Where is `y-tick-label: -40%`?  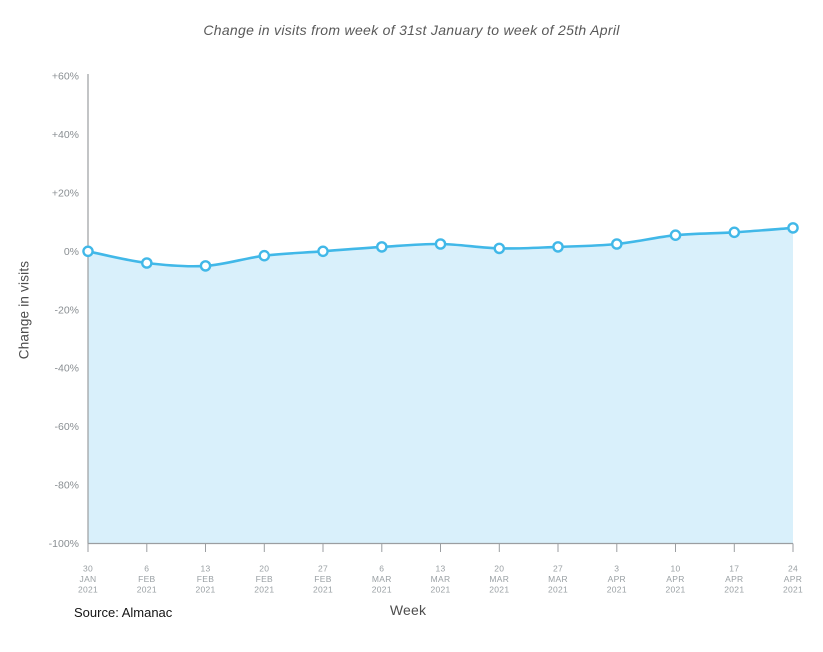 y-tick-label: -40% is located at coordinates (66, 369).